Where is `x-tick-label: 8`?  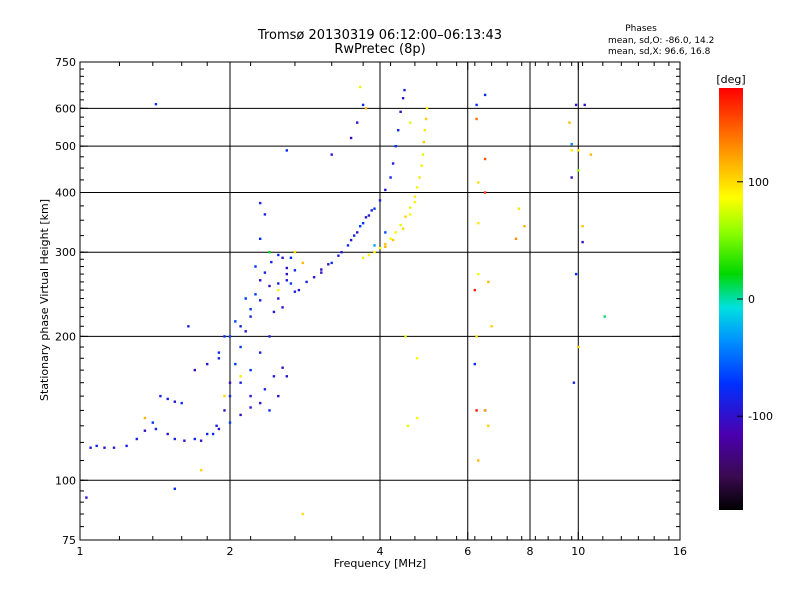 x-tick-label: 8 is located at coordinates (530, 551).